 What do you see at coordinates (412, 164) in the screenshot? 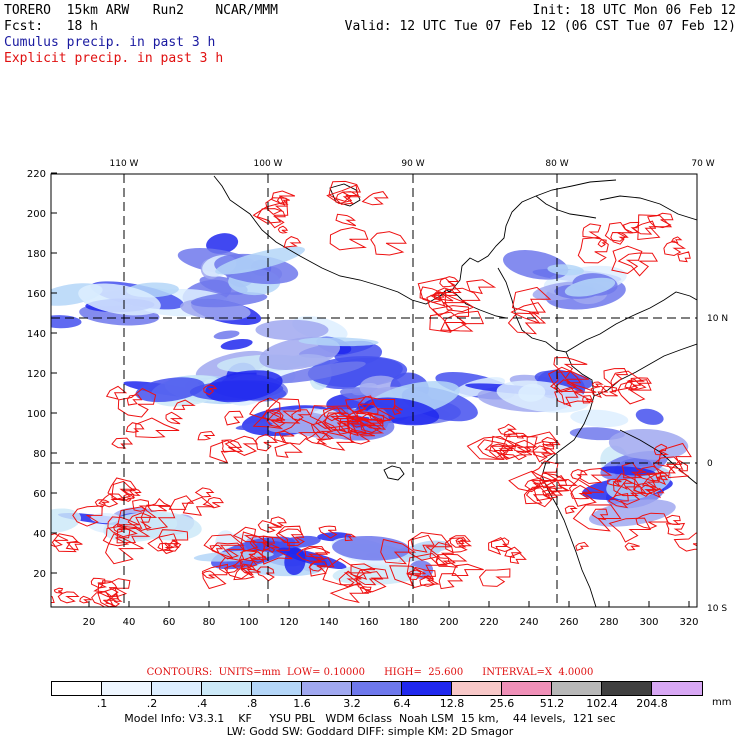
I see `lon-label-90w: 90 W` at bounding box center [412, 164].